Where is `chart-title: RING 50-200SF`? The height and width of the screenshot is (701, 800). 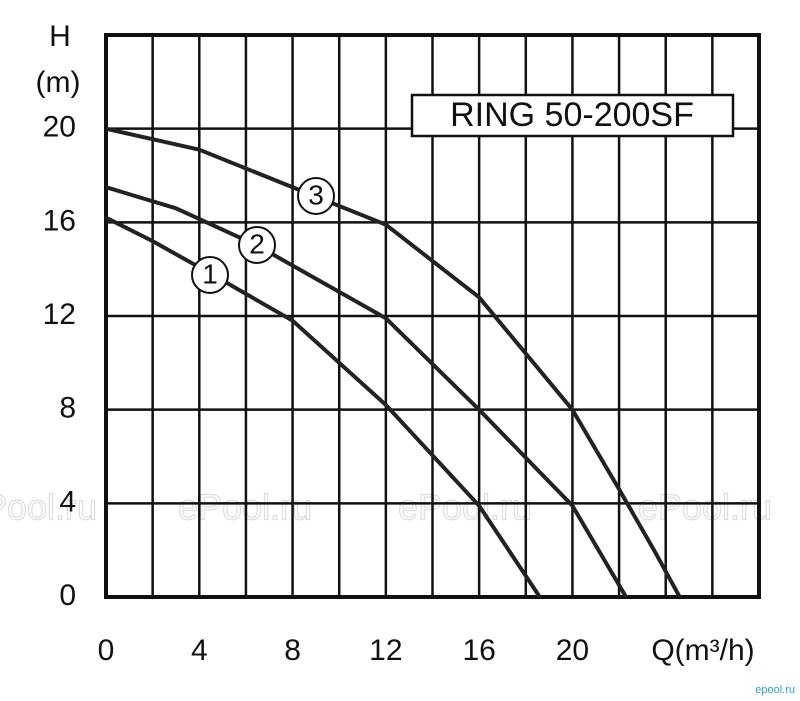 chart-title: RING 50-200SF is located at coordinates (572, 115).